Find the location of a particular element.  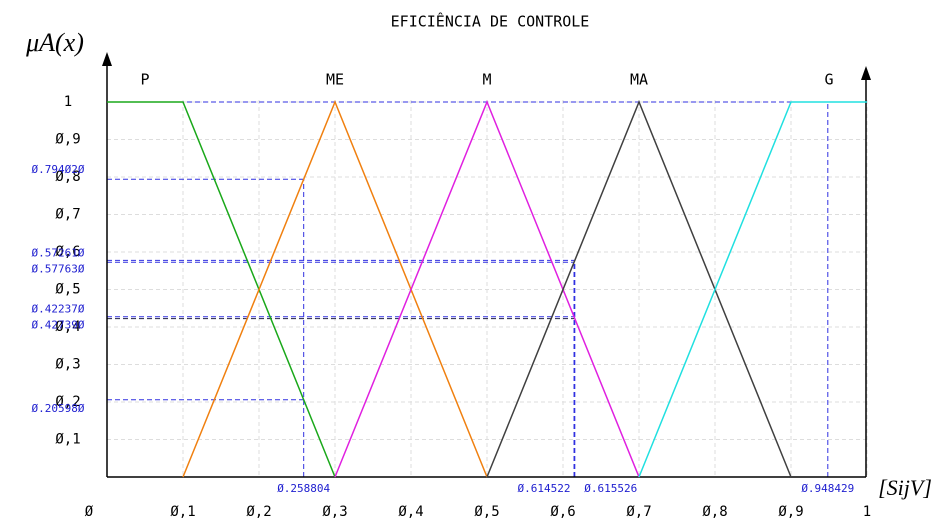

guide-label: Ø.614522 is located at coordinates (544, 488).